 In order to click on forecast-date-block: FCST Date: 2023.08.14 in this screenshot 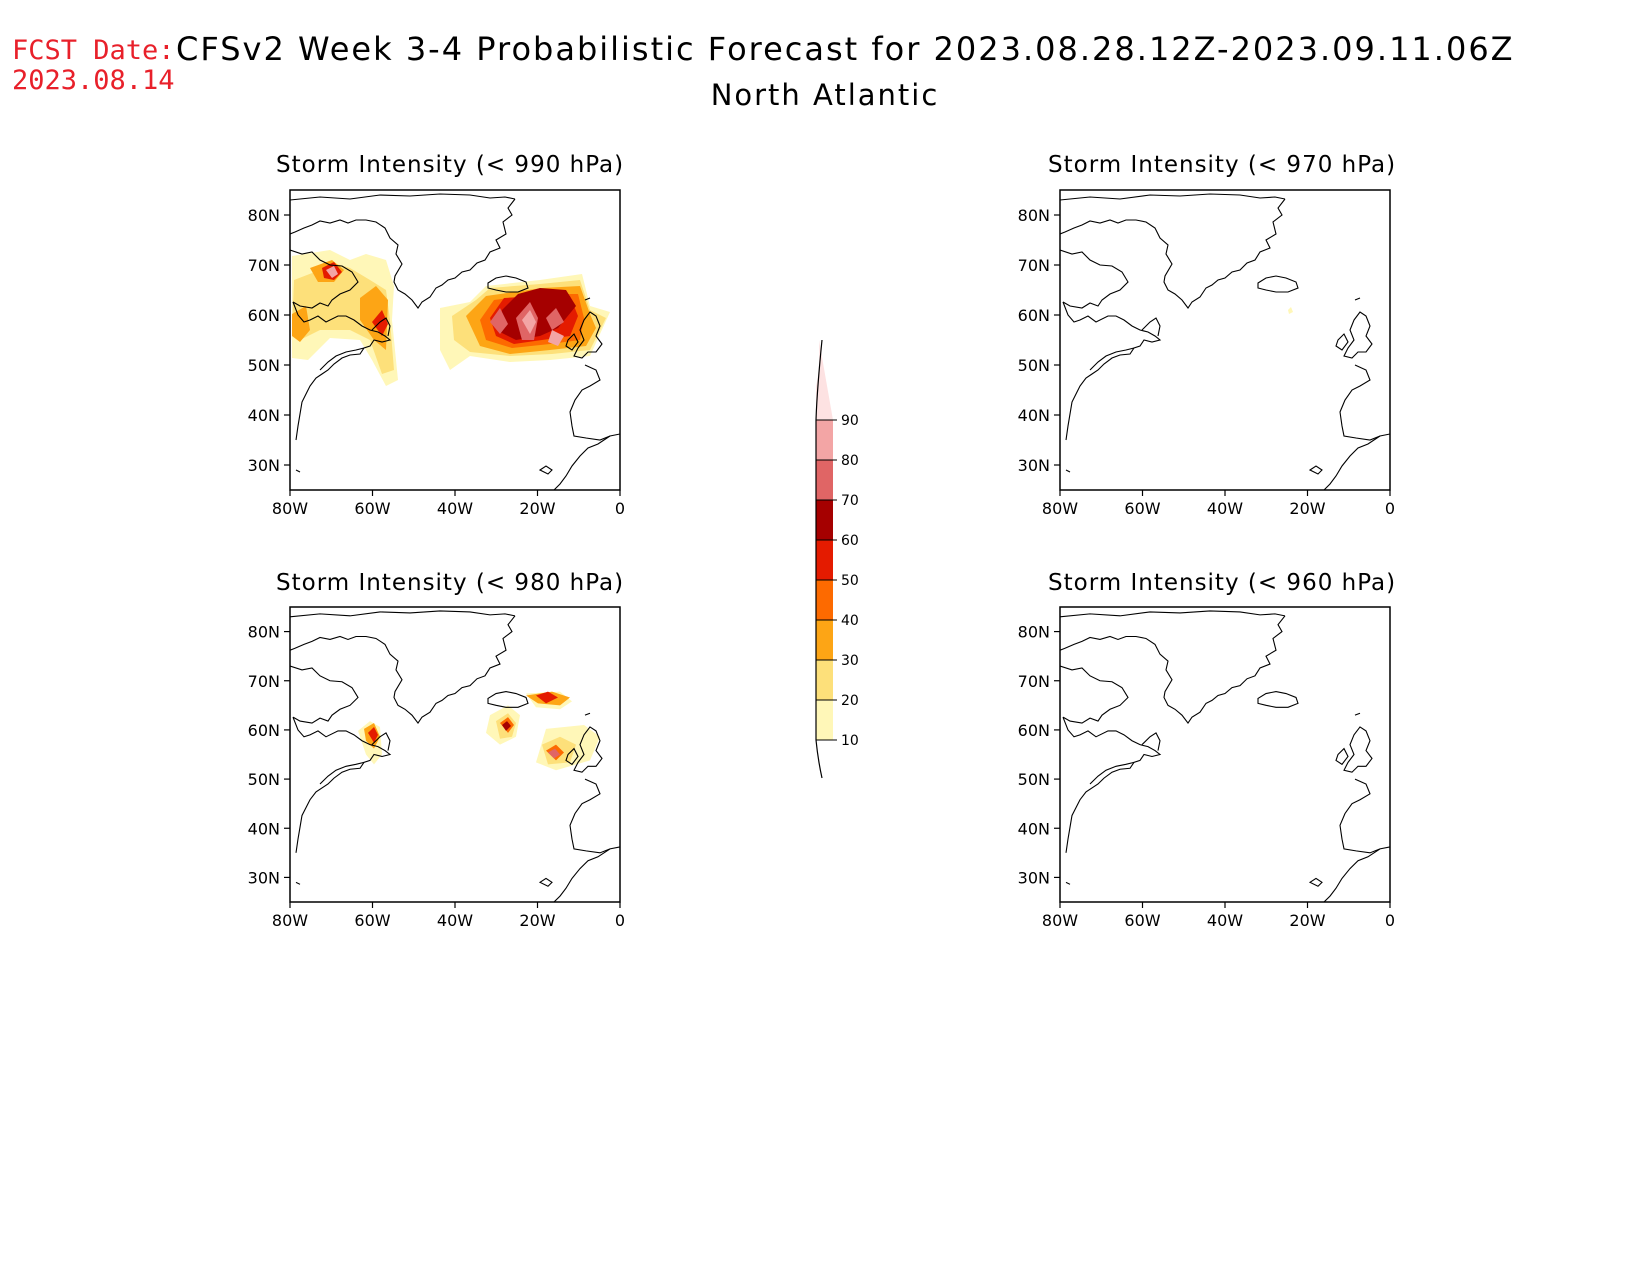, I will do `click(93, 66)`.